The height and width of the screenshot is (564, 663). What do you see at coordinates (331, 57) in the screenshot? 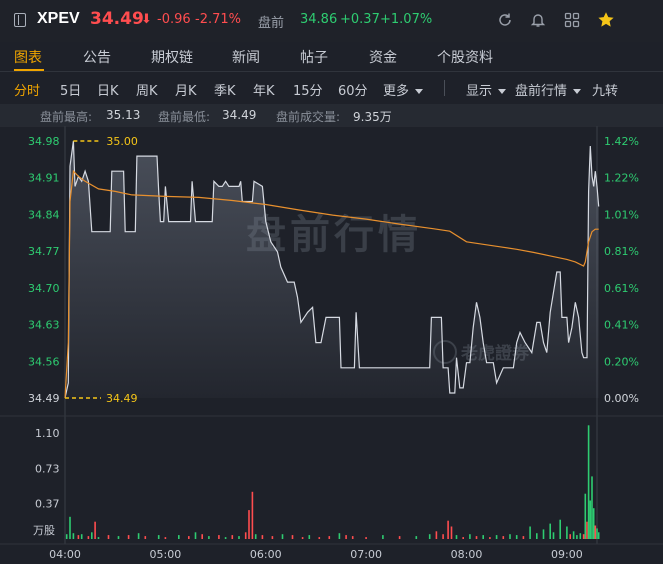
I see `main-tabs: 图表 公告 期权链 新闻 帖子 资金 个股资料` at bounding box center [331, 57].